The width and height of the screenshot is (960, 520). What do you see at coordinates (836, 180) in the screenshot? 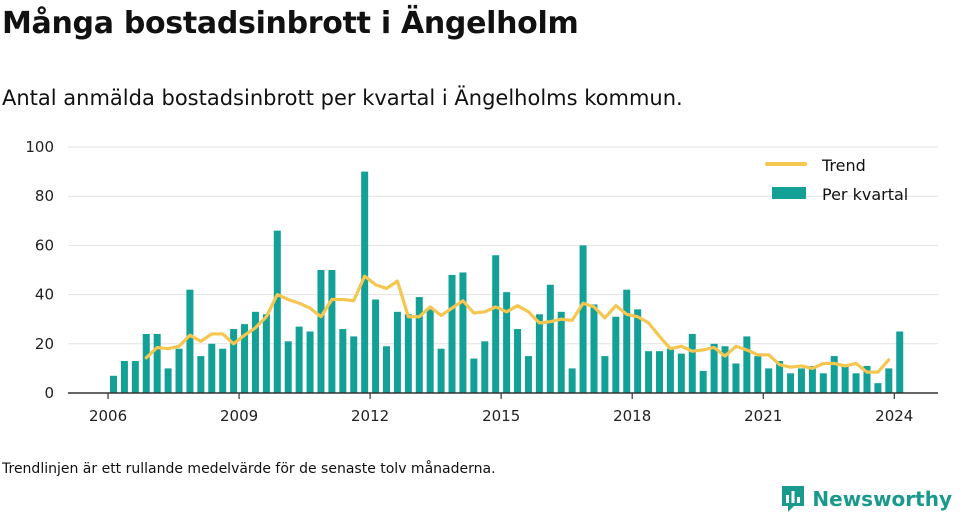
I see `legend: Trend Per kvartal` at bounding box center [836, 180].